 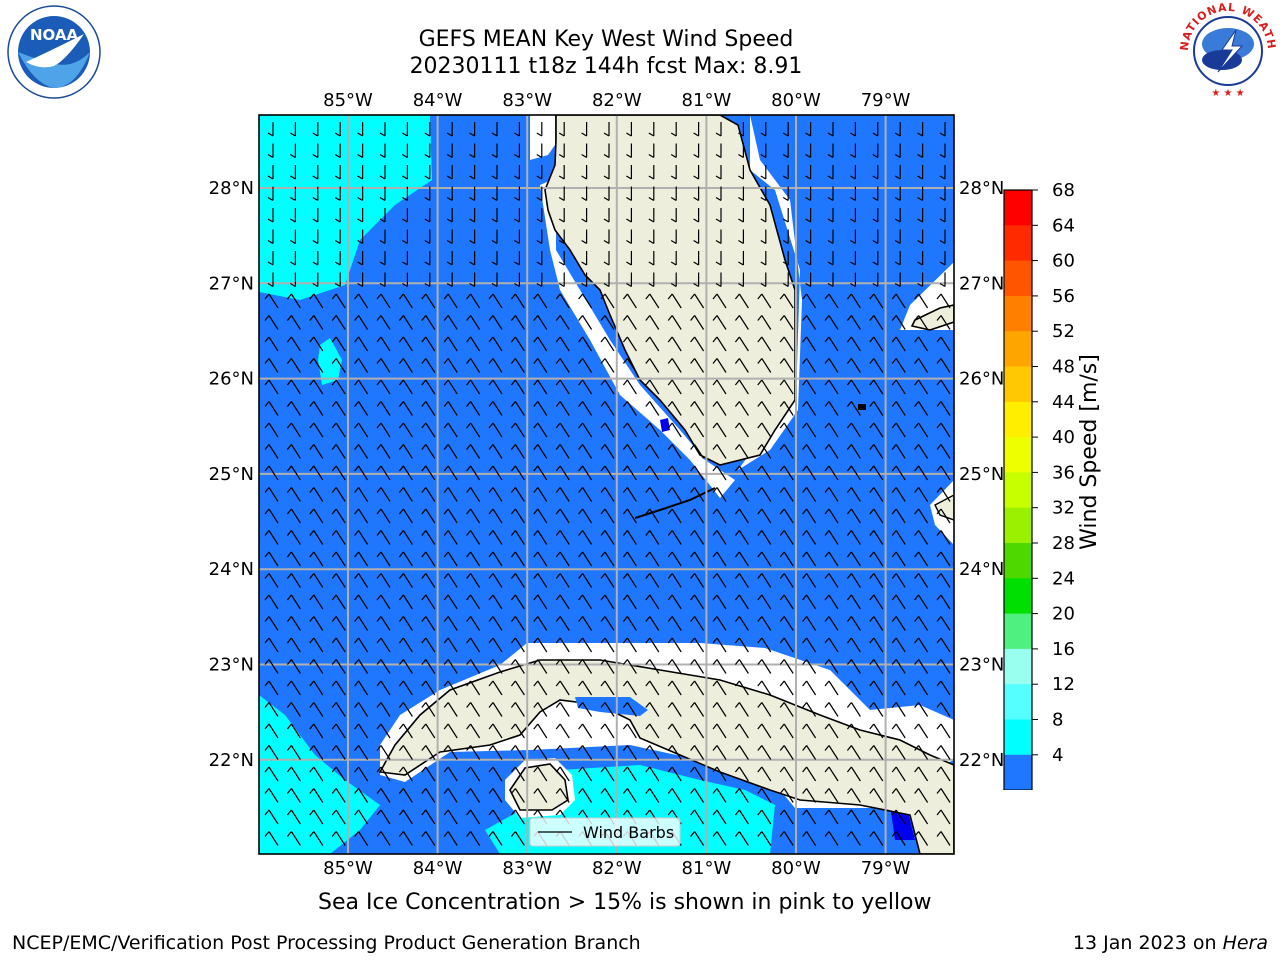 What do you see at coordinates (231, 474) in the screenshot?
I see `lat-label-left: 25°N` at bounding box center [231, 474].